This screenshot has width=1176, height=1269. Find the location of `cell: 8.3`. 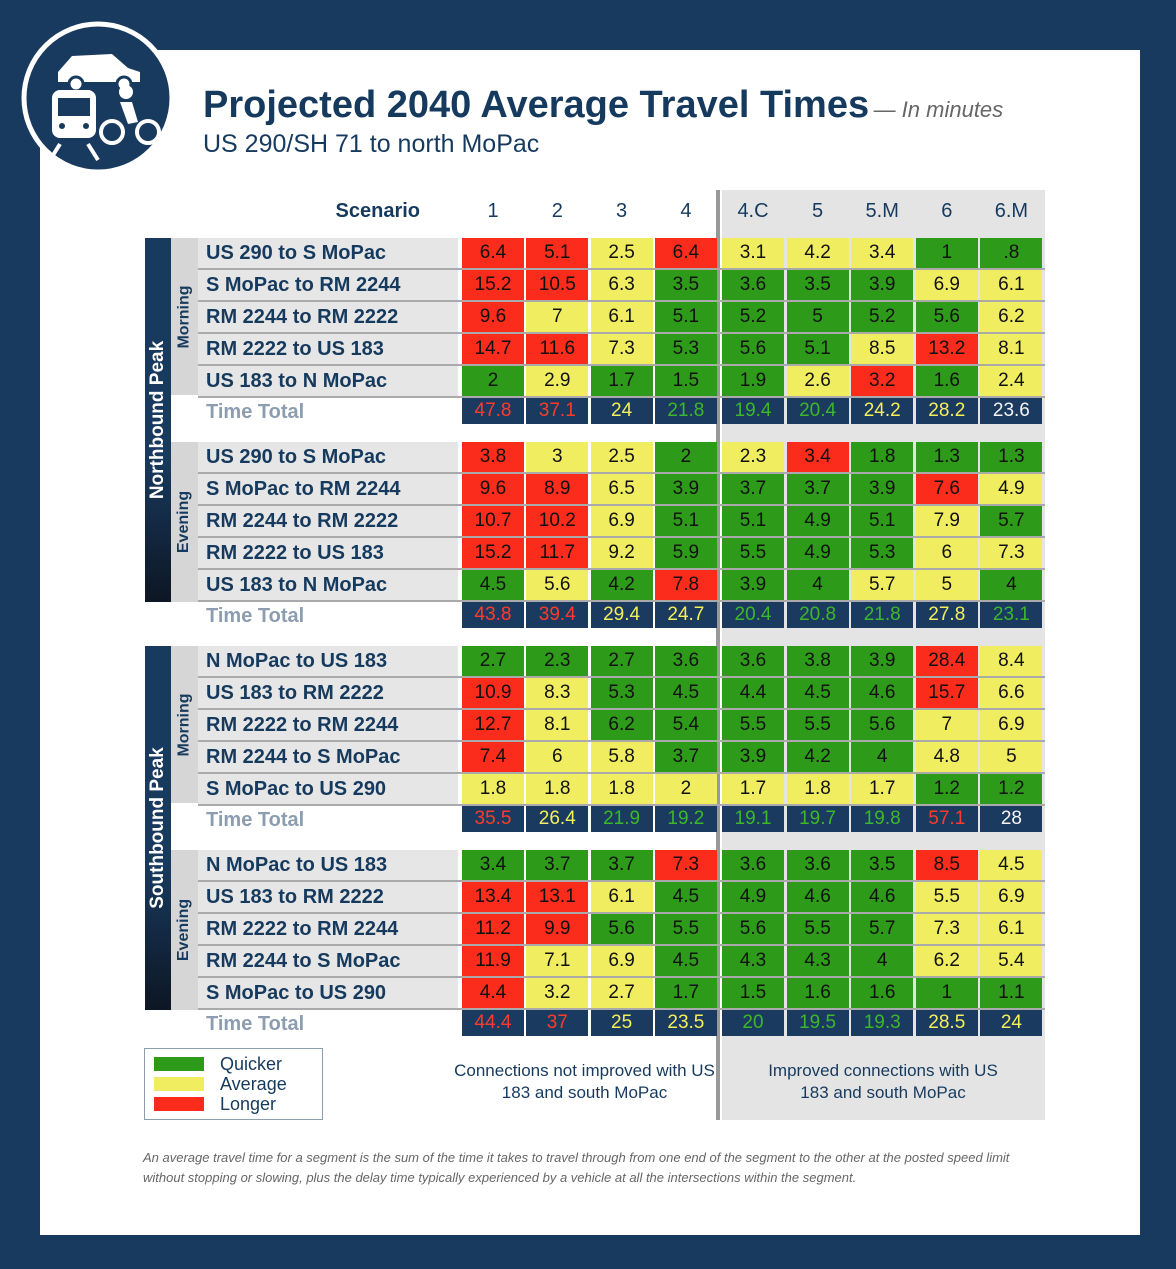

cell: 8.3 is located at coordinates (557, 693).